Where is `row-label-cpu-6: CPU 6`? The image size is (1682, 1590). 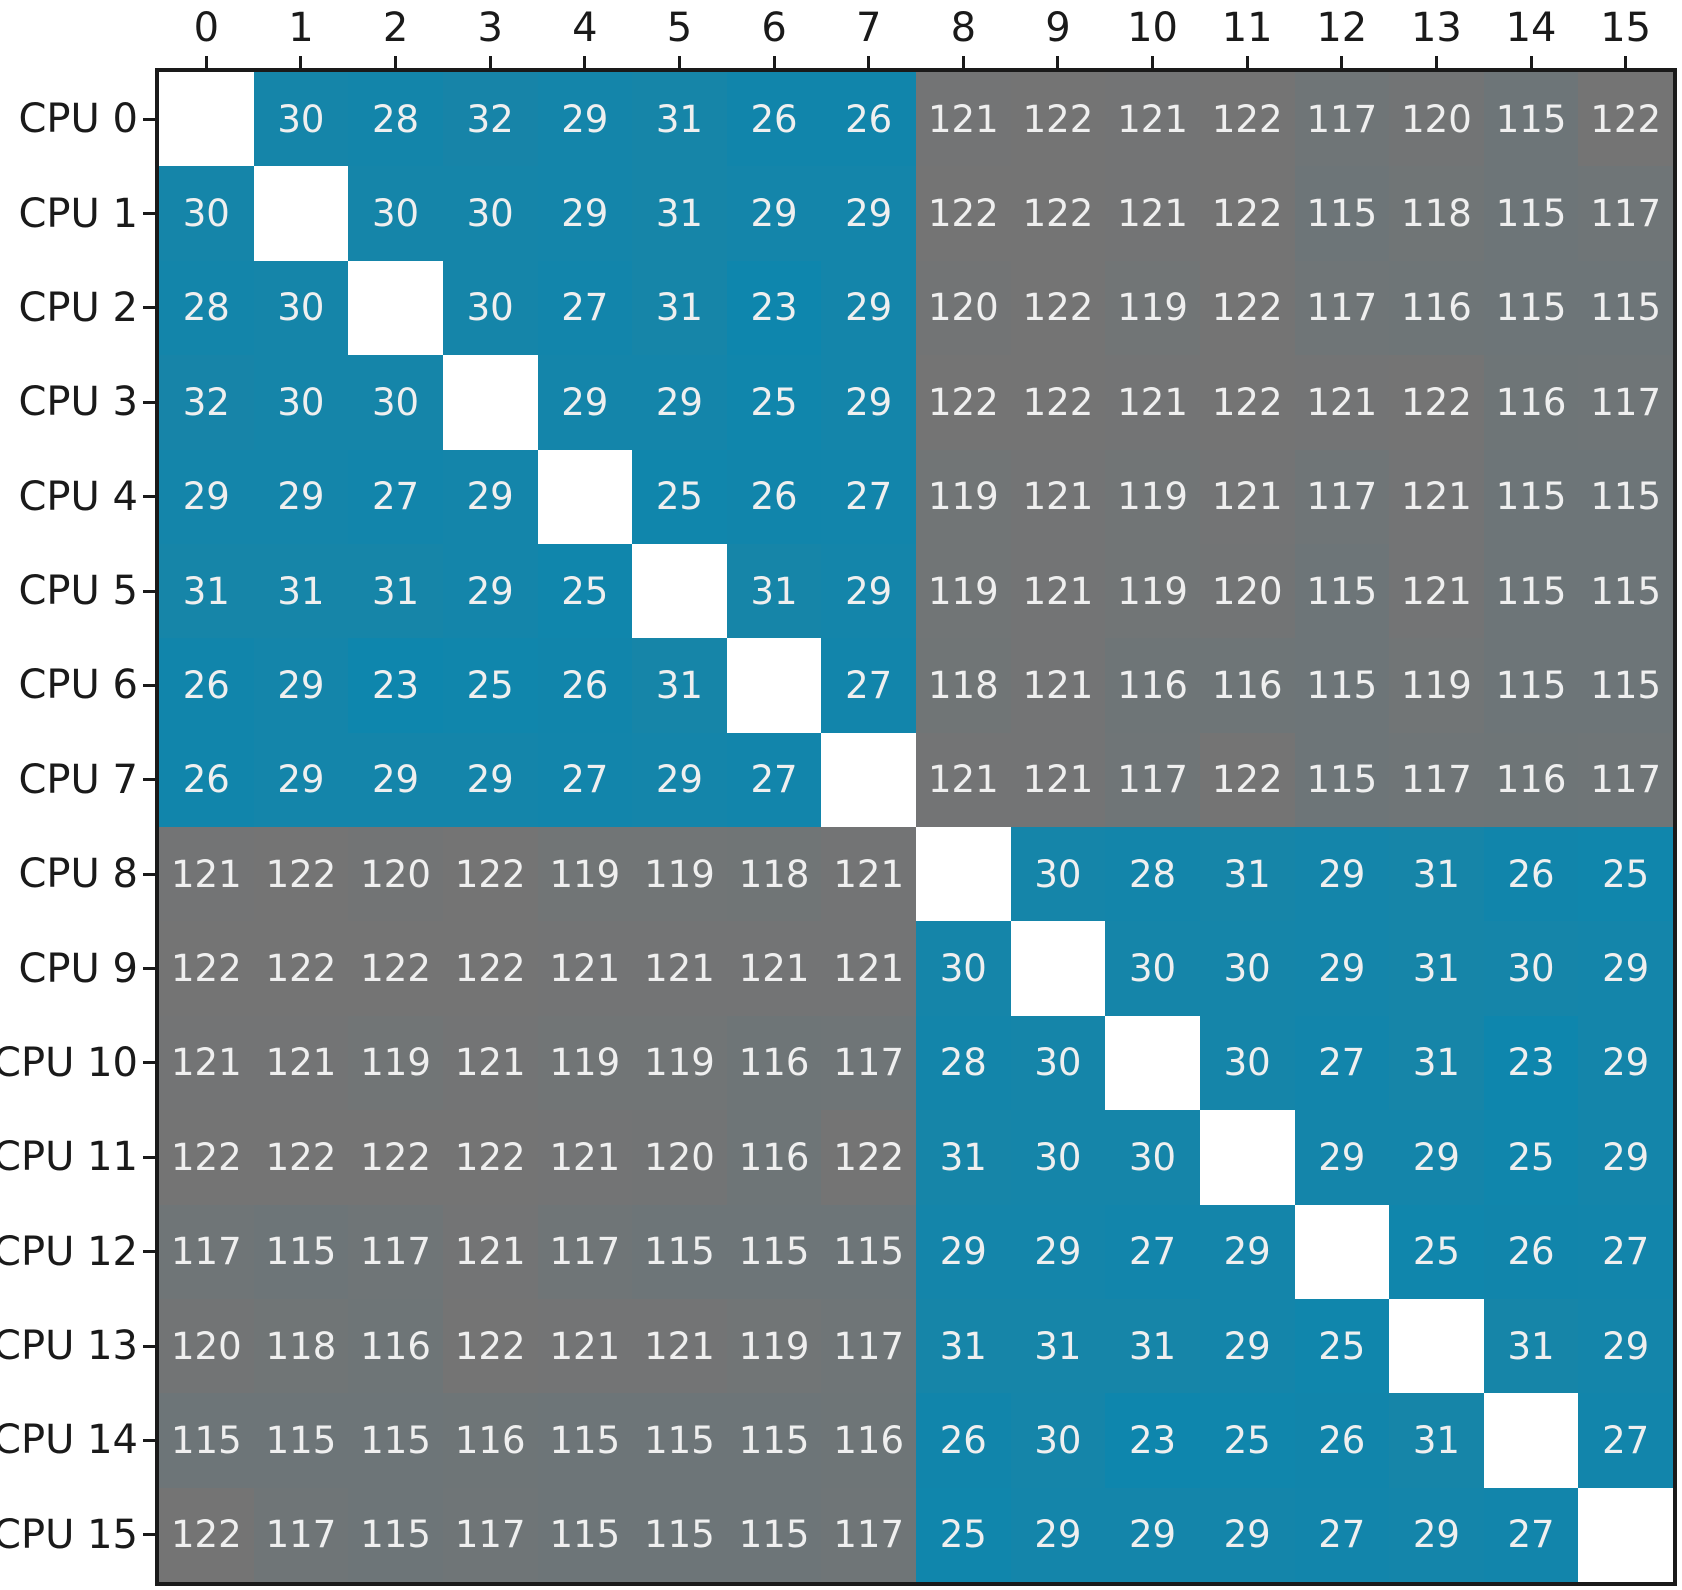 row-label-cpu-6: CPU 6 is located at coordinates (78, 685).